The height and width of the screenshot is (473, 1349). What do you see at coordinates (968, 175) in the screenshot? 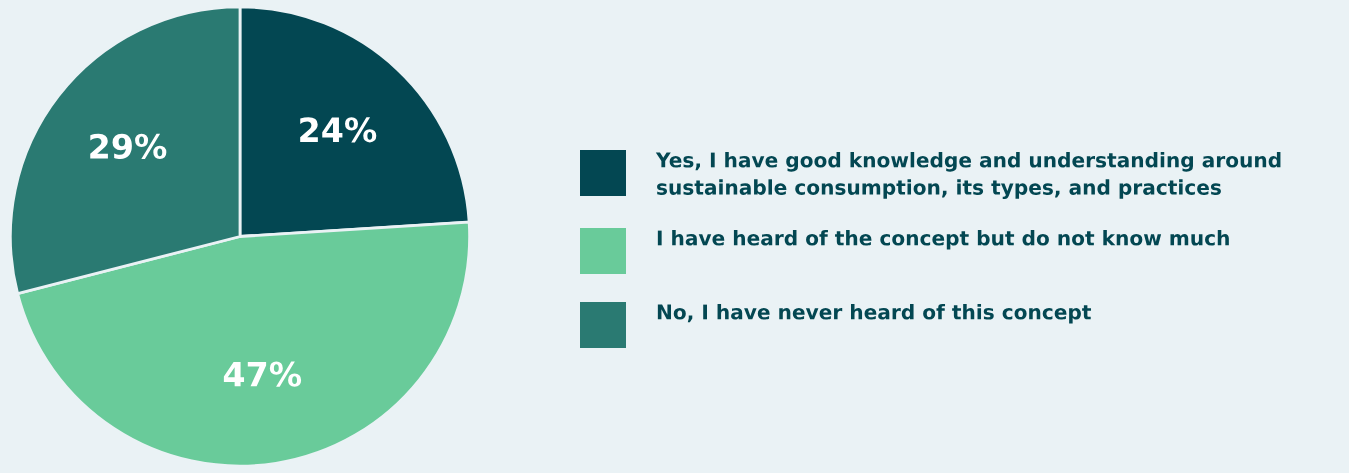
I see `legend-label: Yes, I have good knowledge and understanding around sustainable consumption, its types, and practices` at bounding box center [968, 175].